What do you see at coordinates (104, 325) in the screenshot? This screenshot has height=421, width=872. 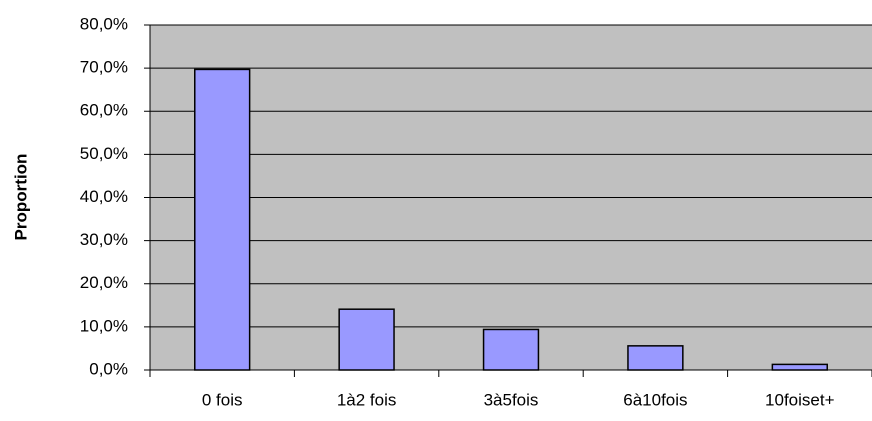 I see `y-tick-label: 10,0%` at bounding box center [104, 325].